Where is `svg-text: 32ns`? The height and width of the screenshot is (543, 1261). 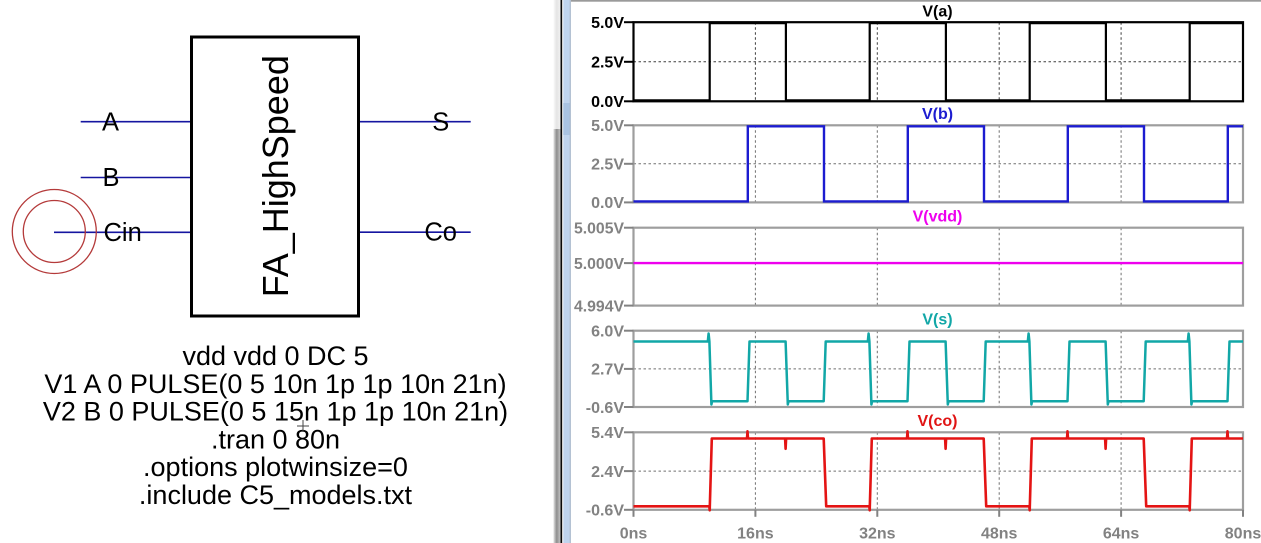 svg-text: 32ns is located at coordinates (877, 534).